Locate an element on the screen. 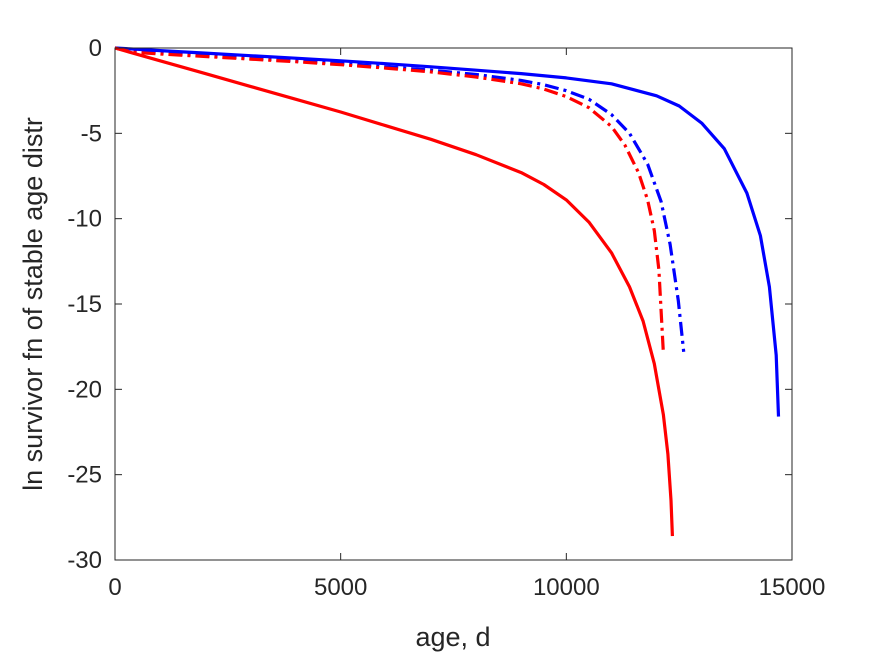 The height and width of the screenshot is (656, 875). y-tick-label: -25 is located at coordinates (84, 475).